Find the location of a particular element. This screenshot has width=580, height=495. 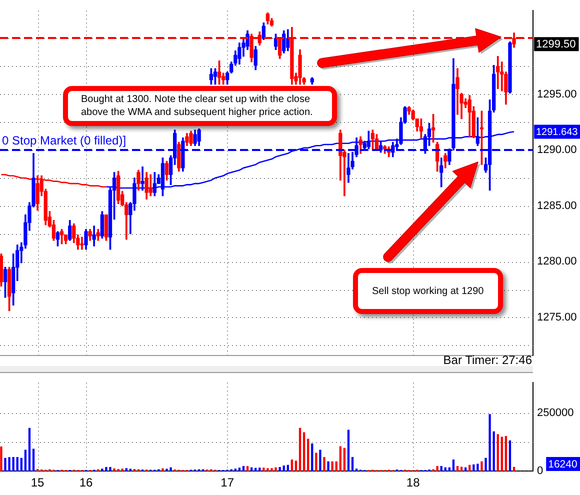

annotation: Bar Timer: 27:46 is located at coordinates (487, 360).